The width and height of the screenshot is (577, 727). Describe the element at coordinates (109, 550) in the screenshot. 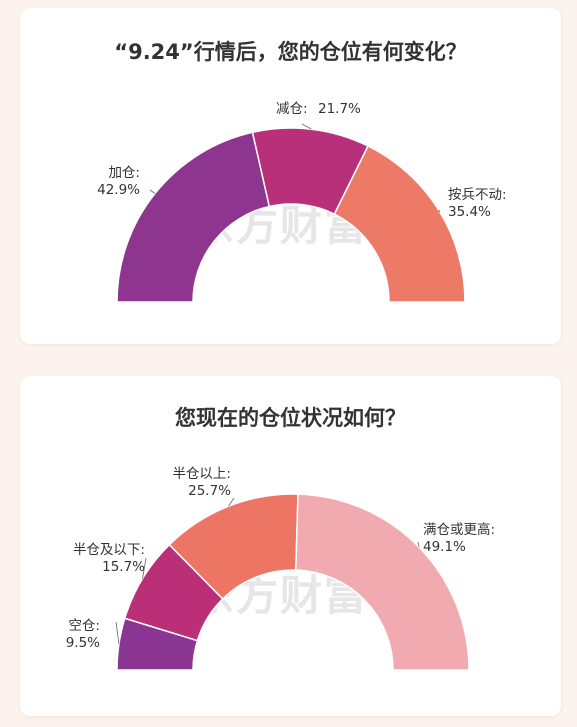

I see `slice-category-label: 半仓及以下:` at that location.